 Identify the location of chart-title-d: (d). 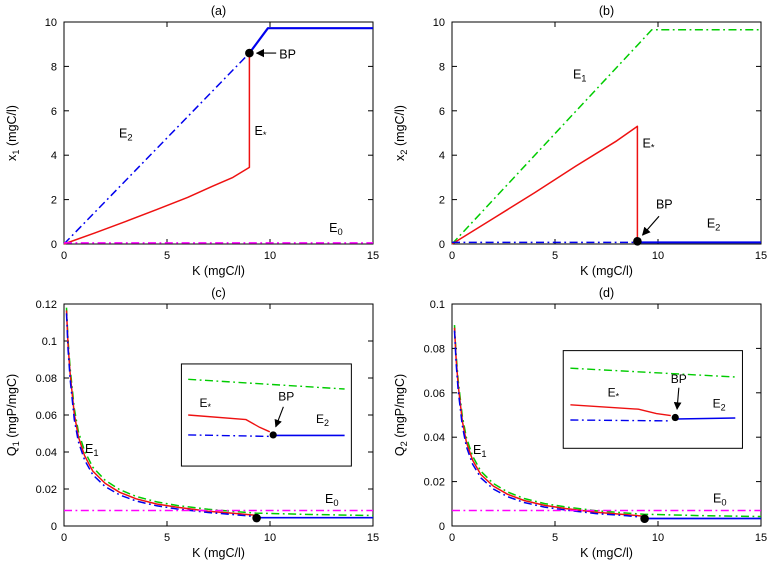
(606, 293).